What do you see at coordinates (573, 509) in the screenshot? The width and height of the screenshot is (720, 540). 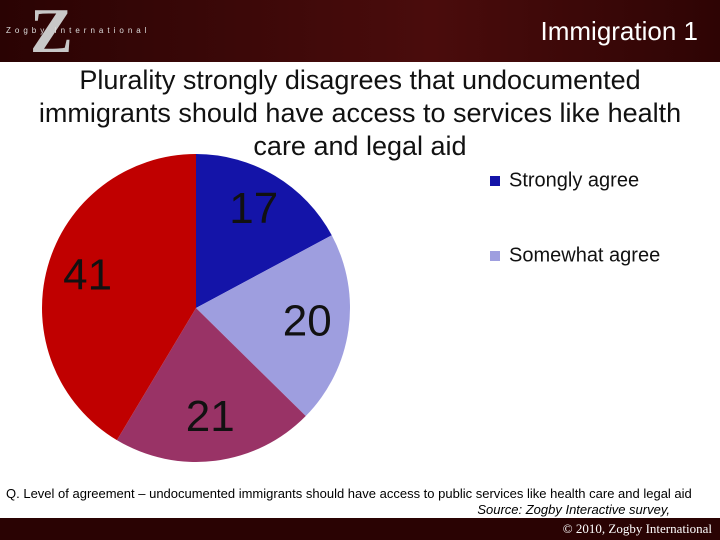 I see `source-note: Source: Zogby Interactive survey,` at bounding box center [573, 509].